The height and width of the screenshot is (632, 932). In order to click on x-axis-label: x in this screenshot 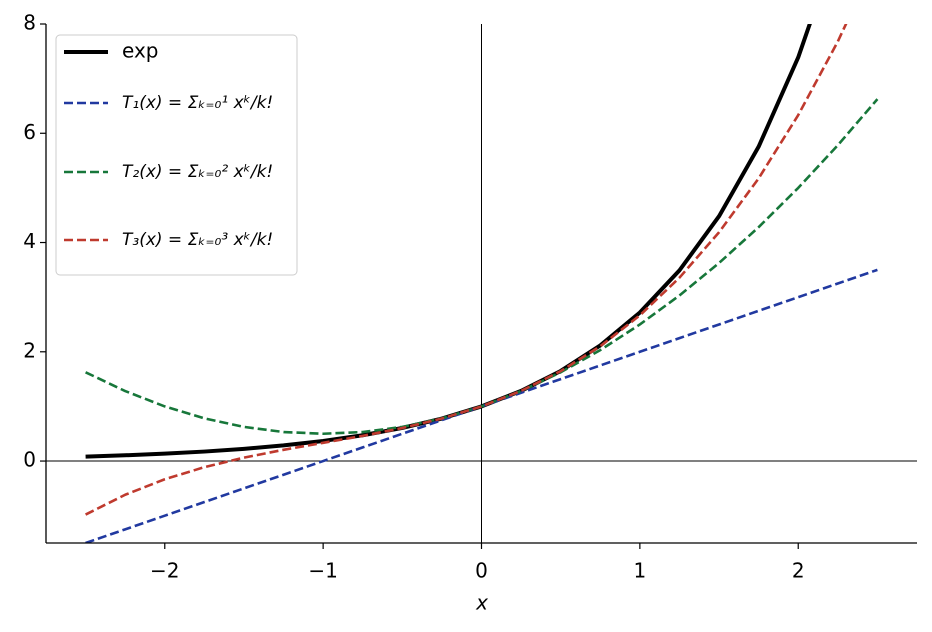, I will do `click(481, 603)`.